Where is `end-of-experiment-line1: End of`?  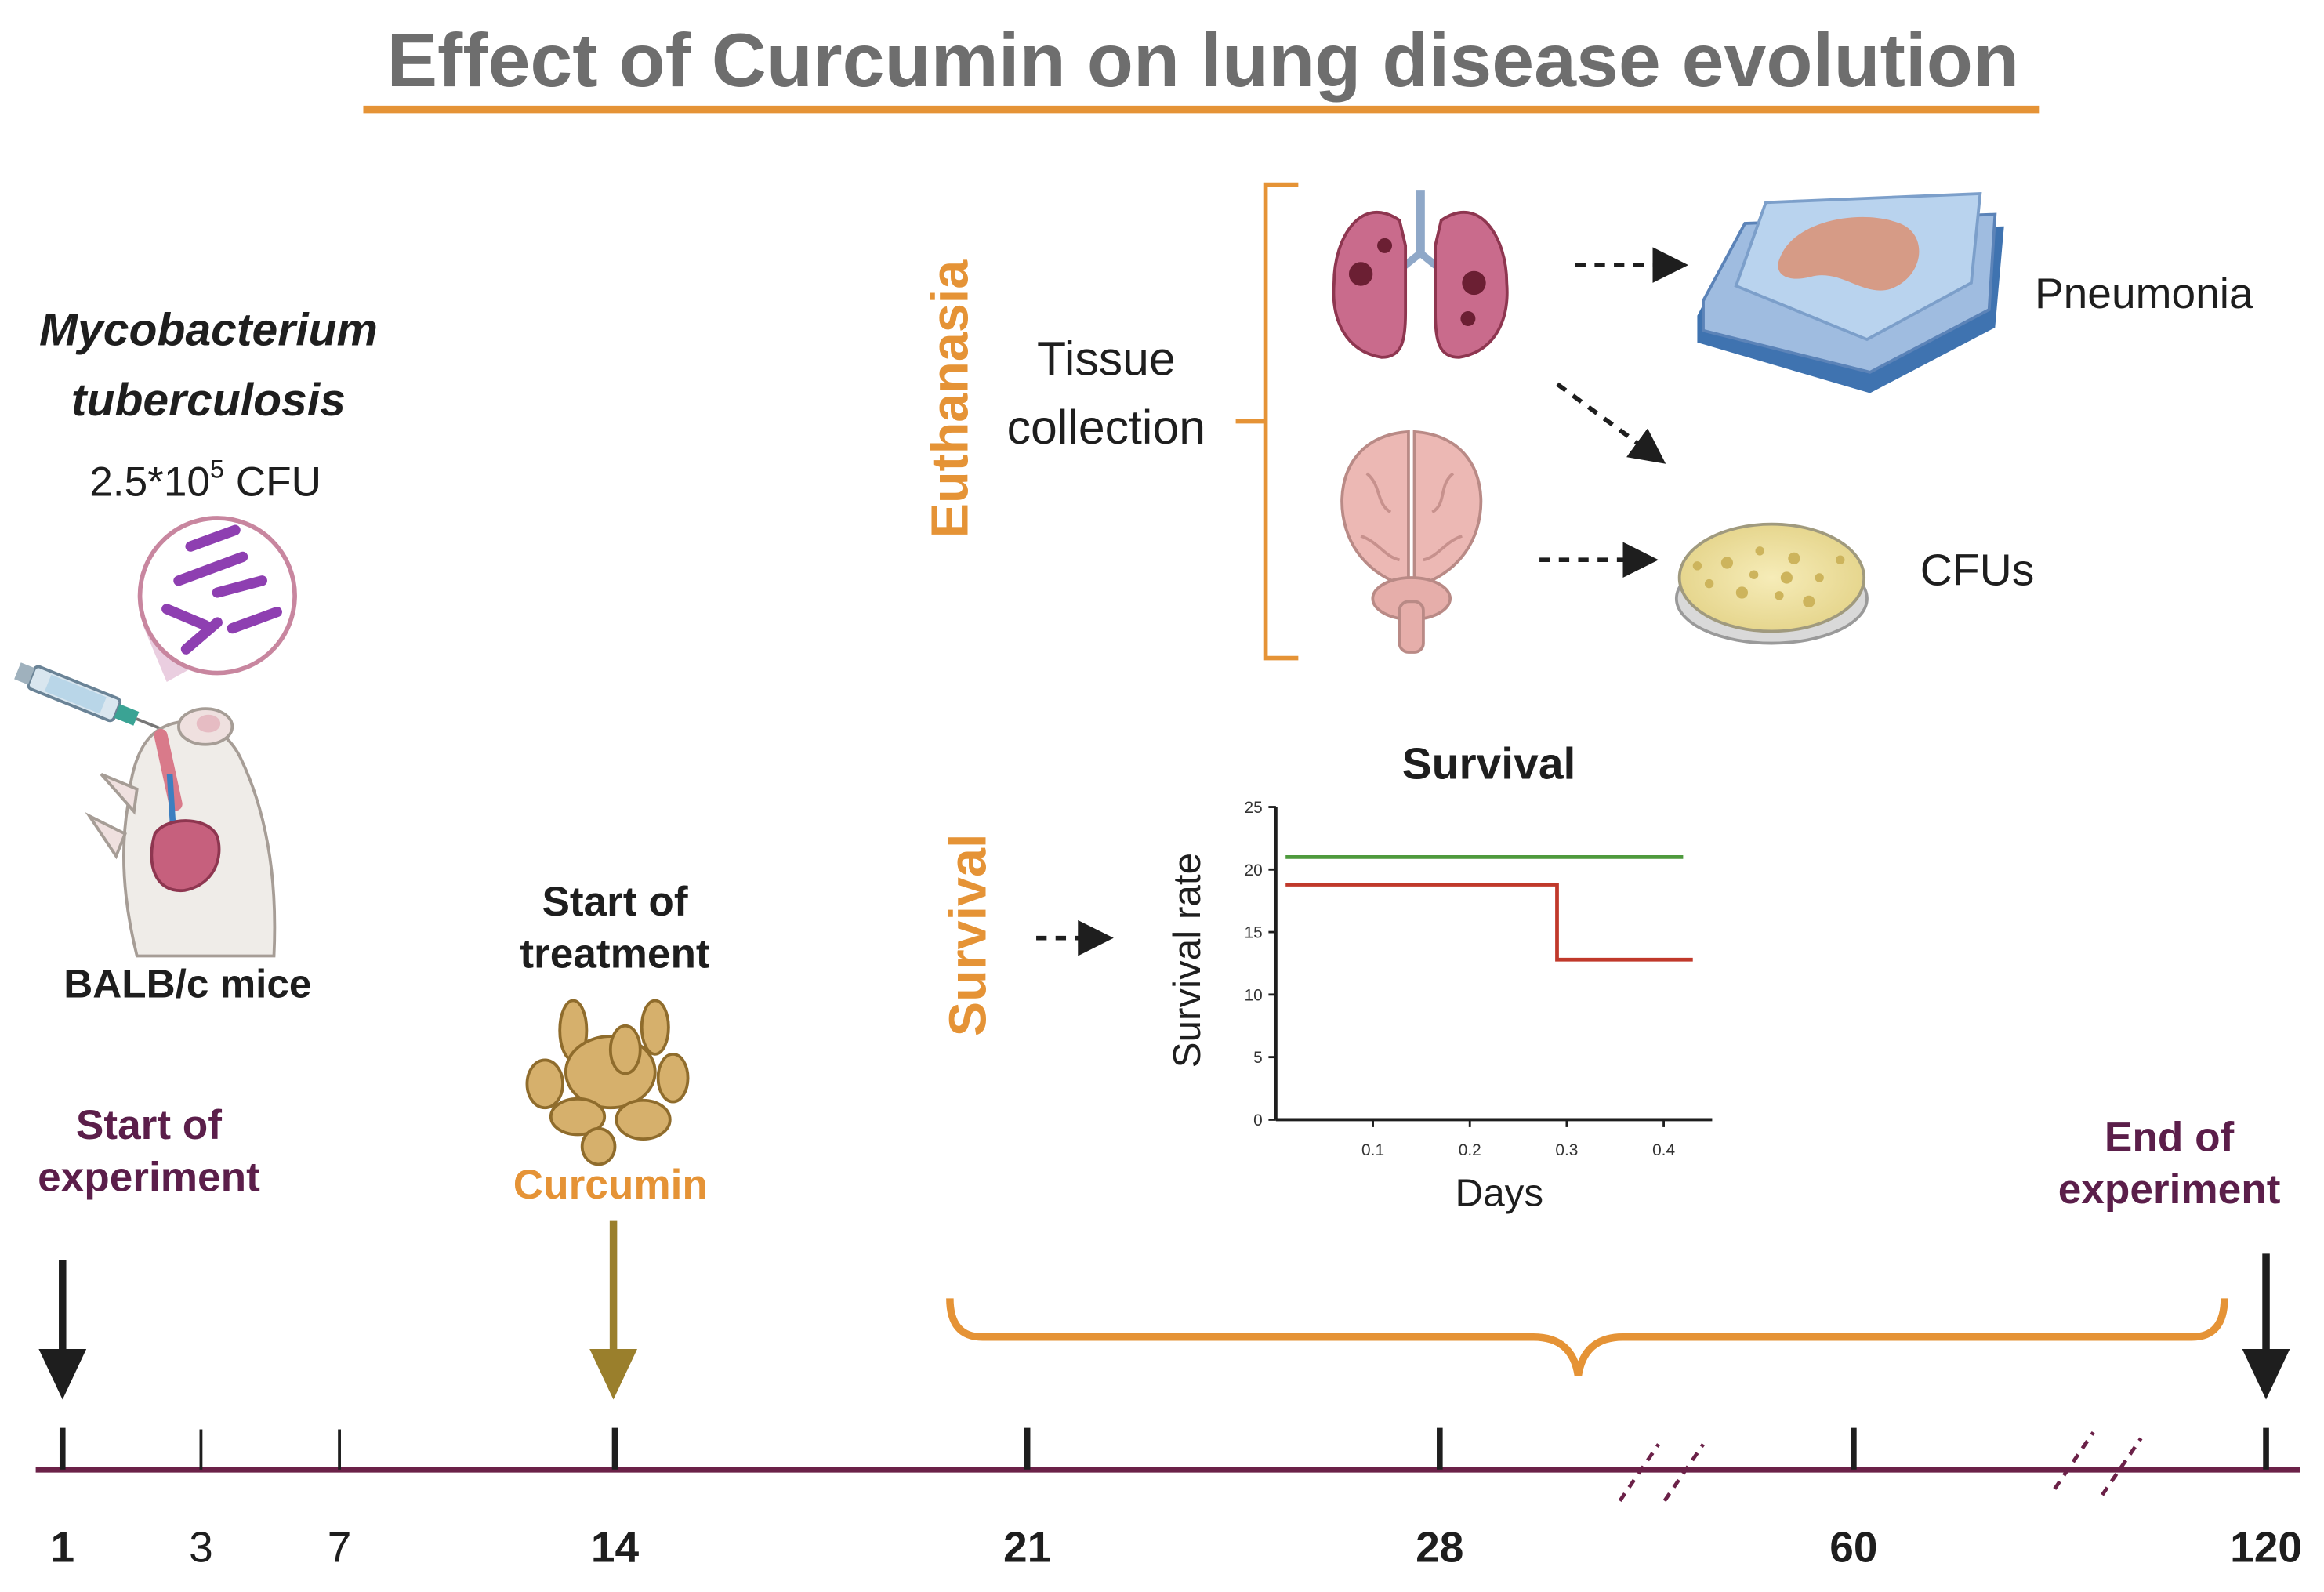
end-of-experiment-line1: End of is located at coordinates (2170, 1137).